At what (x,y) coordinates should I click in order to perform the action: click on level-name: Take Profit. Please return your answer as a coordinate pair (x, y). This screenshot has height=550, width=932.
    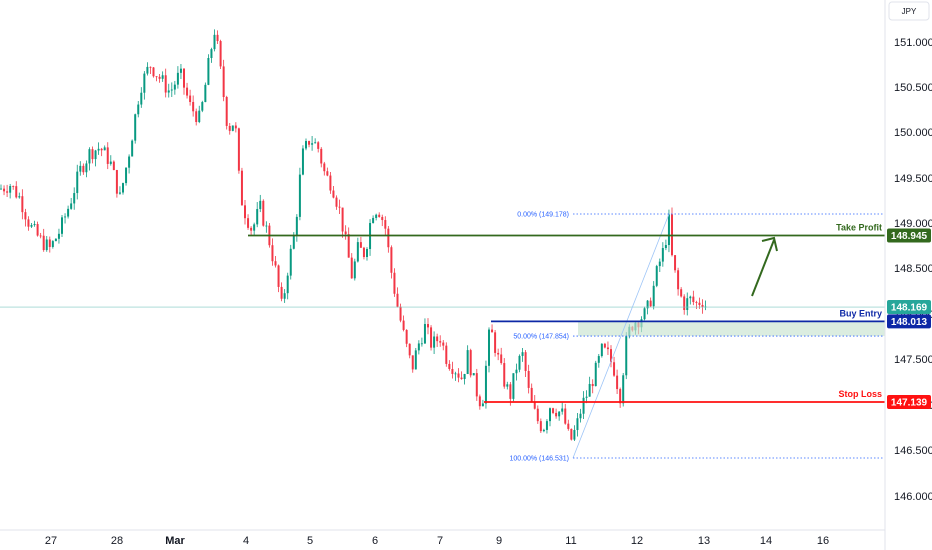
    Looking at the image, I should click on (859, 228).